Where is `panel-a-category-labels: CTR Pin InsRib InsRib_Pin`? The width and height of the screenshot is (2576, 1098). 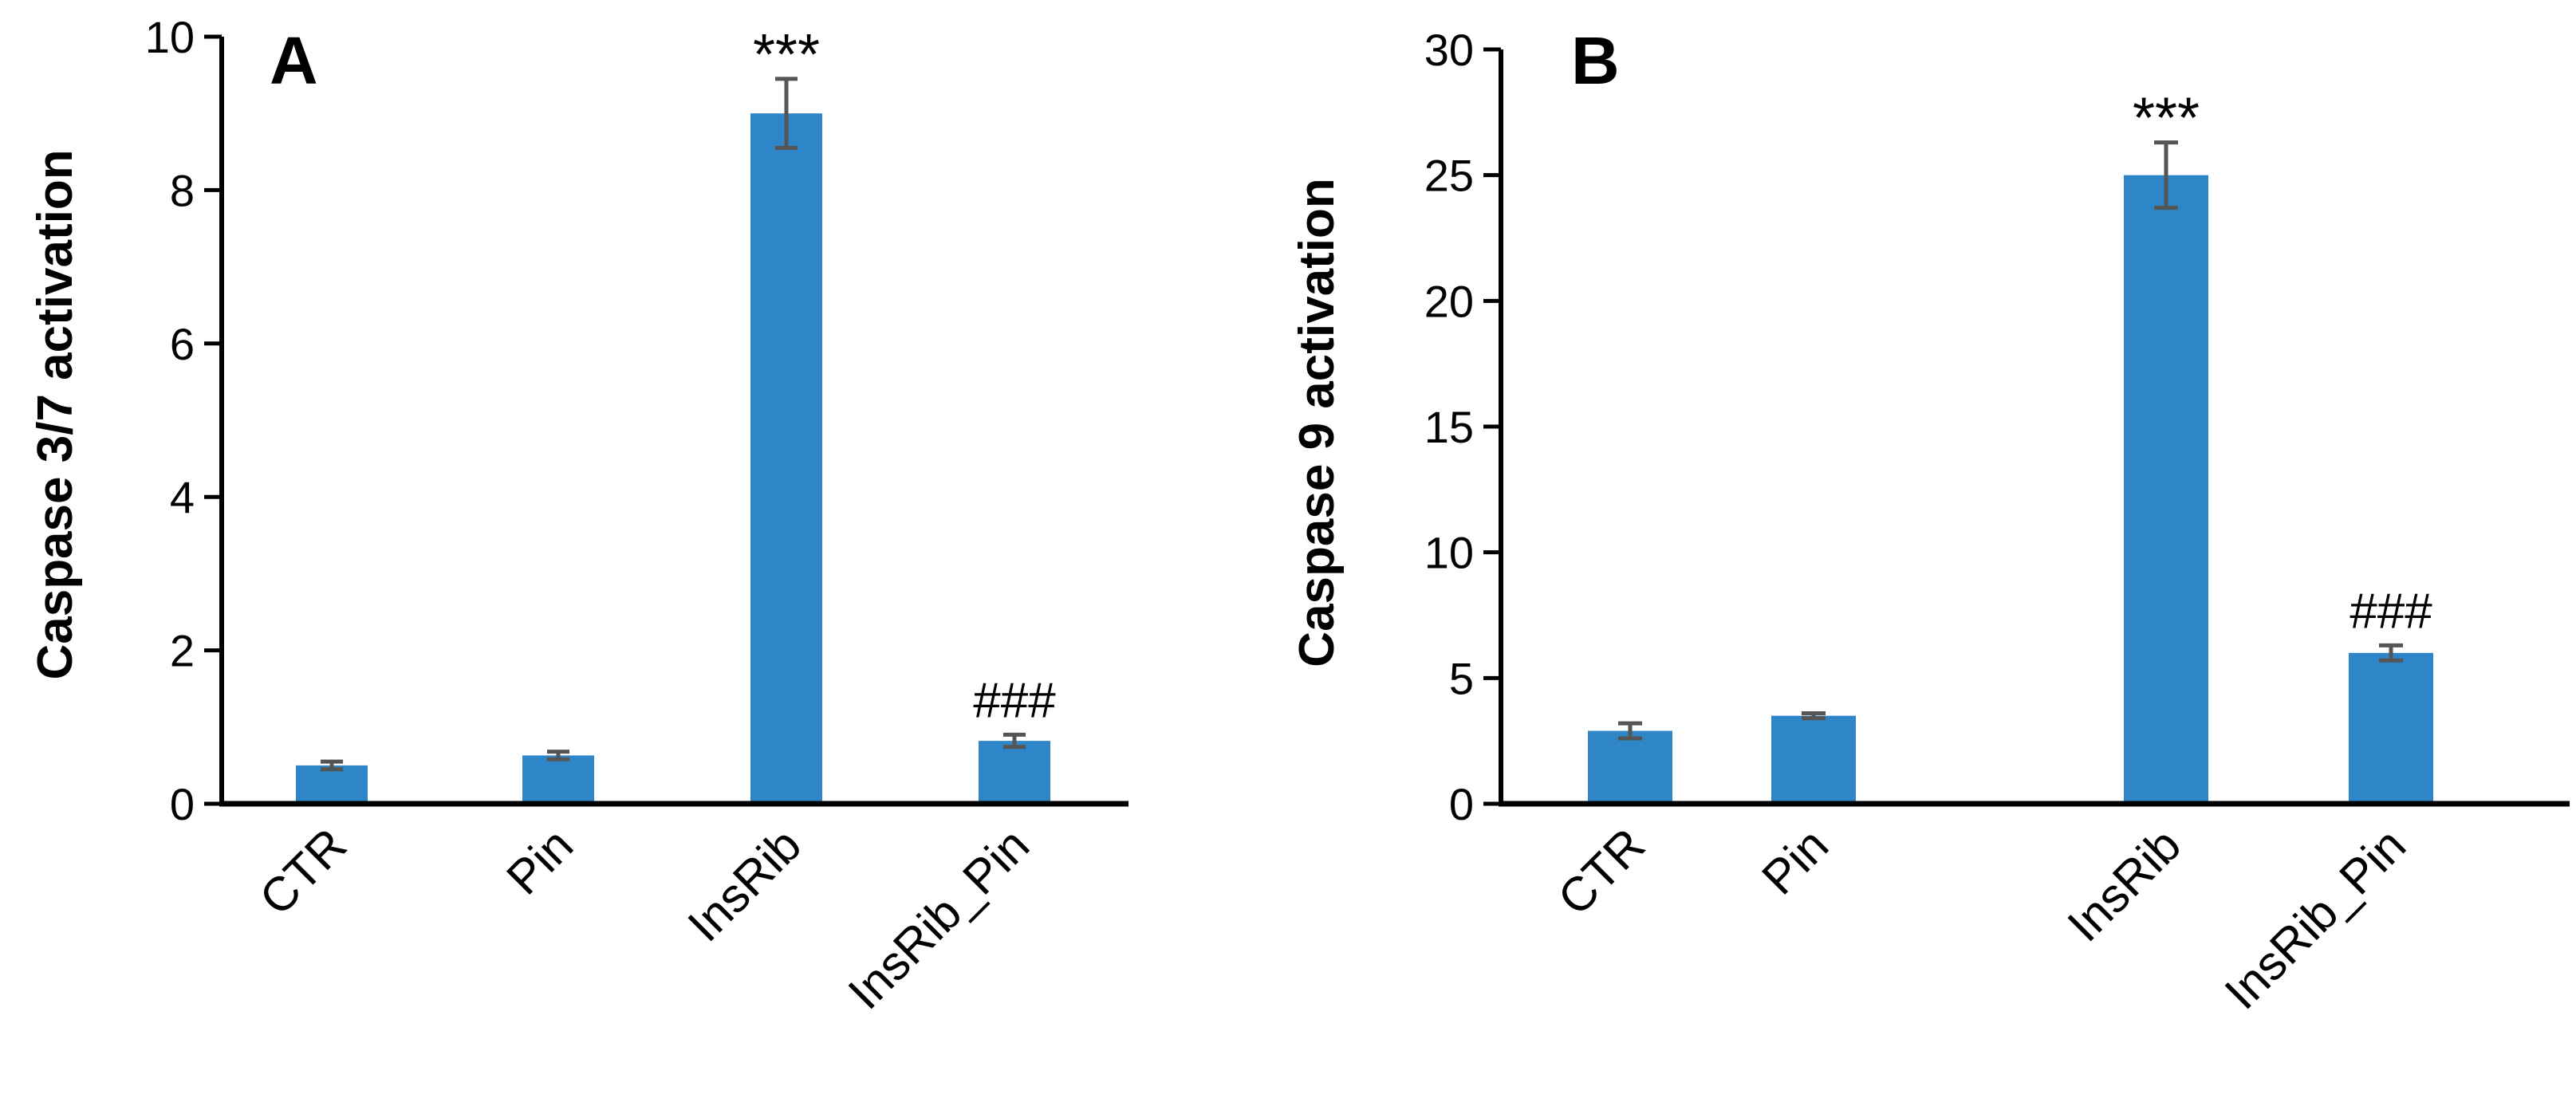
panel-a-category-labels: CTR Pin InsRib InsRib_Pin is located at coordinates (645, 919).